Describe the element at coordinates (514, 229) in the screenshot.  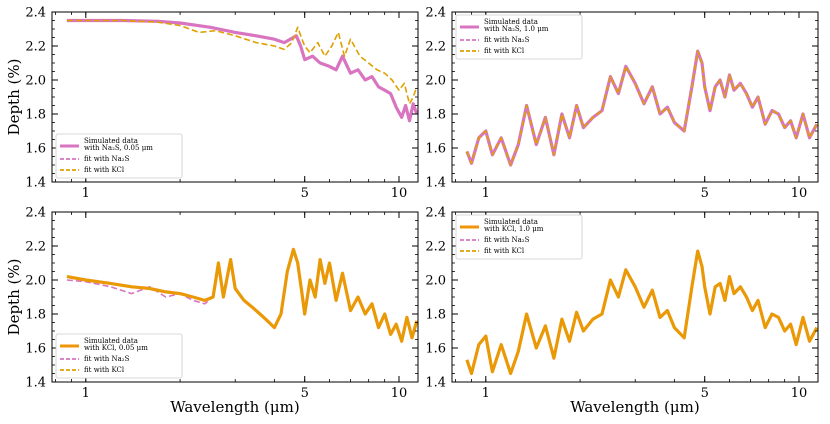
I see `legend-entry: with KCl, 1.0 μm` at that location.